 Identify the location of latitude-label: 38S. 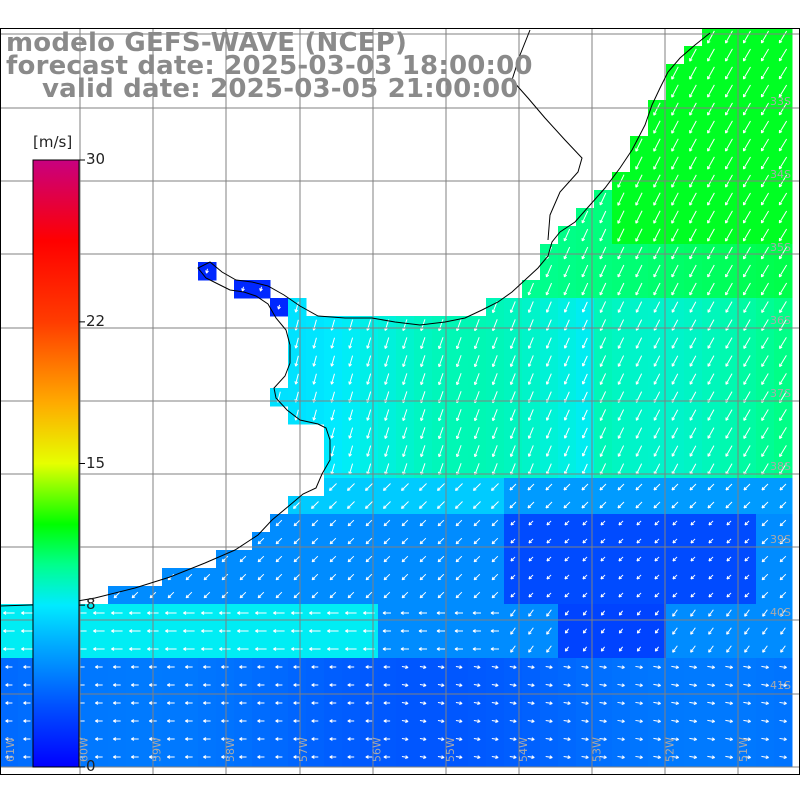
(780, 466).